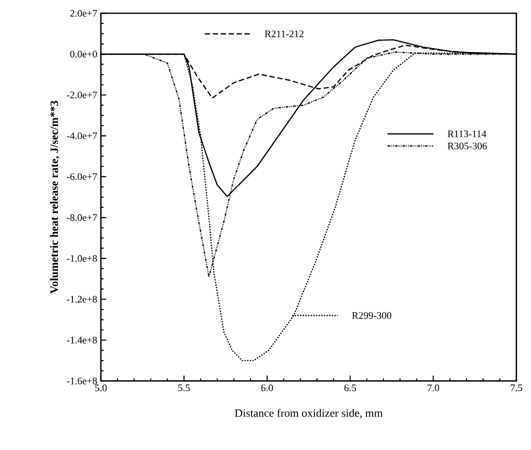  What do you see at coordinates (82, 217) in the screenshot?
I see `y-tick-label: -8.0e+7` at bounding box center [82, 217].